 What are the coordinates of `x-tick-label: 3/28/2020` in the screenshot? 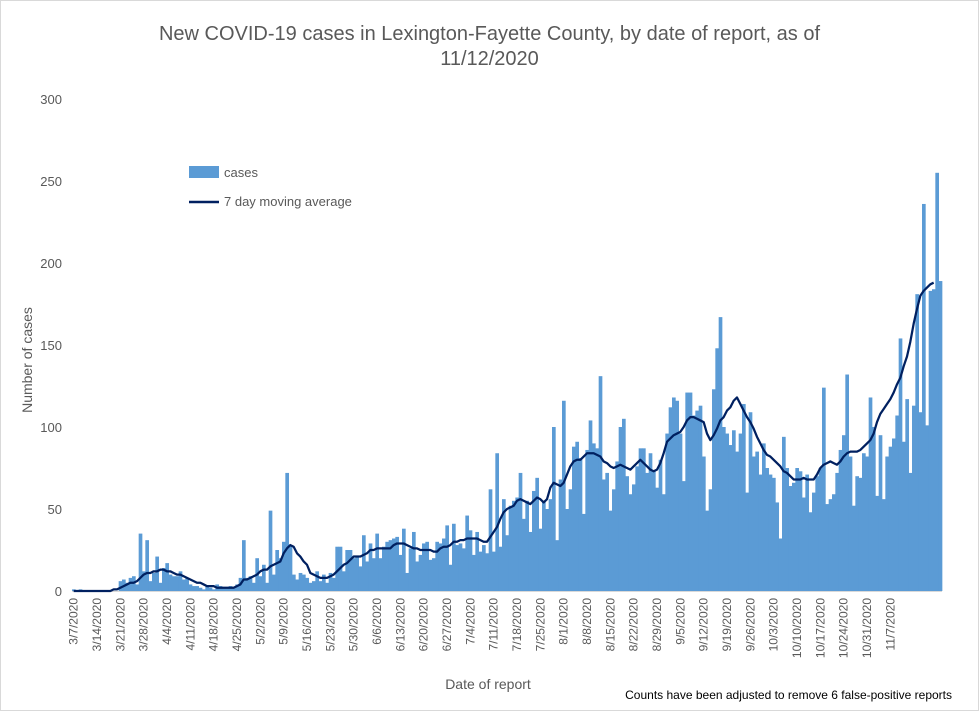 It's located at (144, 625).